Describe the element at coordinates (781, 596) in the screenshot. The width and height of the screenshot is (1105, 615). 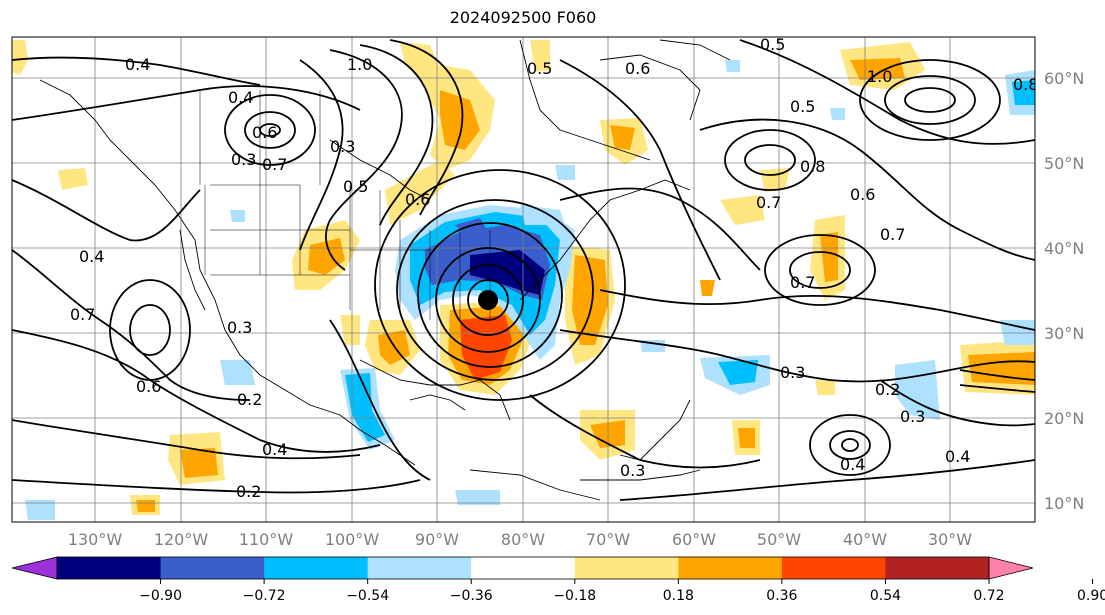
I see `colorbar-tick-label: 0.36` at that location.